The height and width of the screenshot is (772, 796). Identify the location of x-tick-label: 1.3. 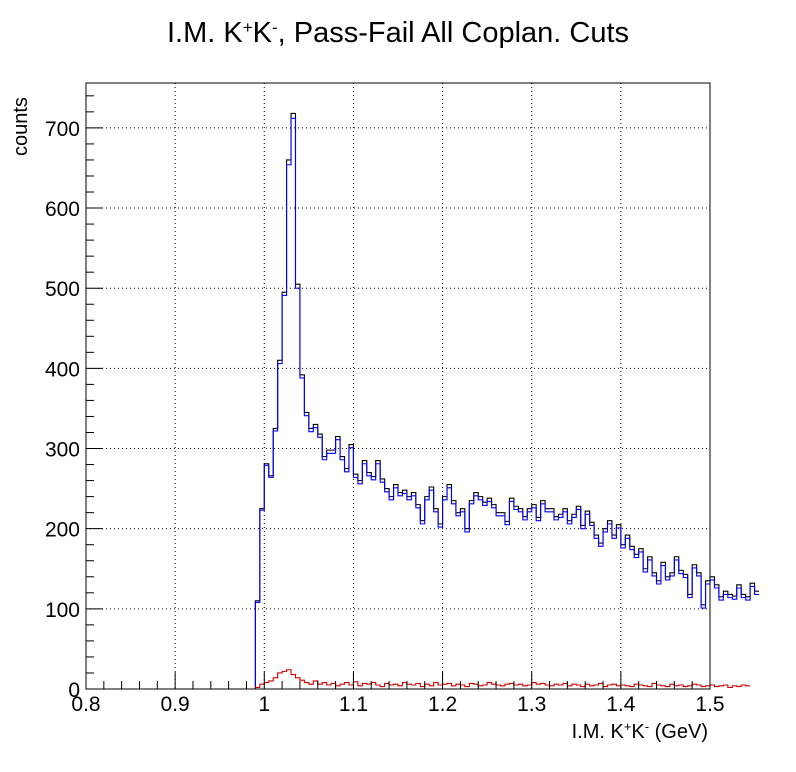
(531, 704).